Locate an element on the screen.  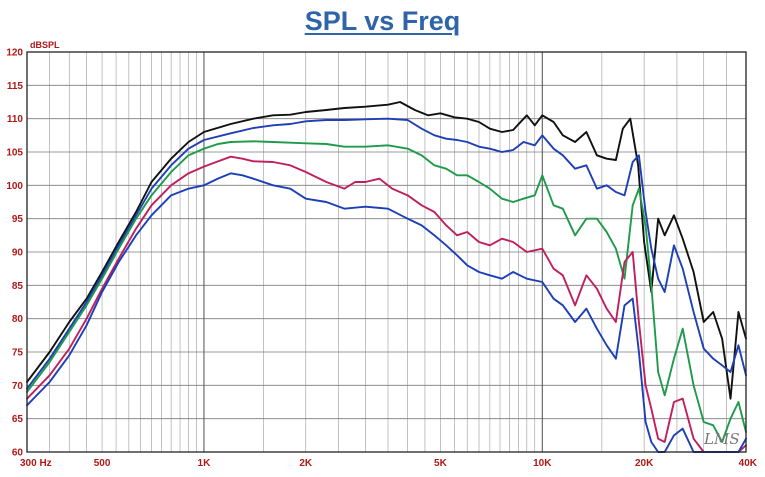
y-tick-label-80: 80 is located at coordinates (18, 319).